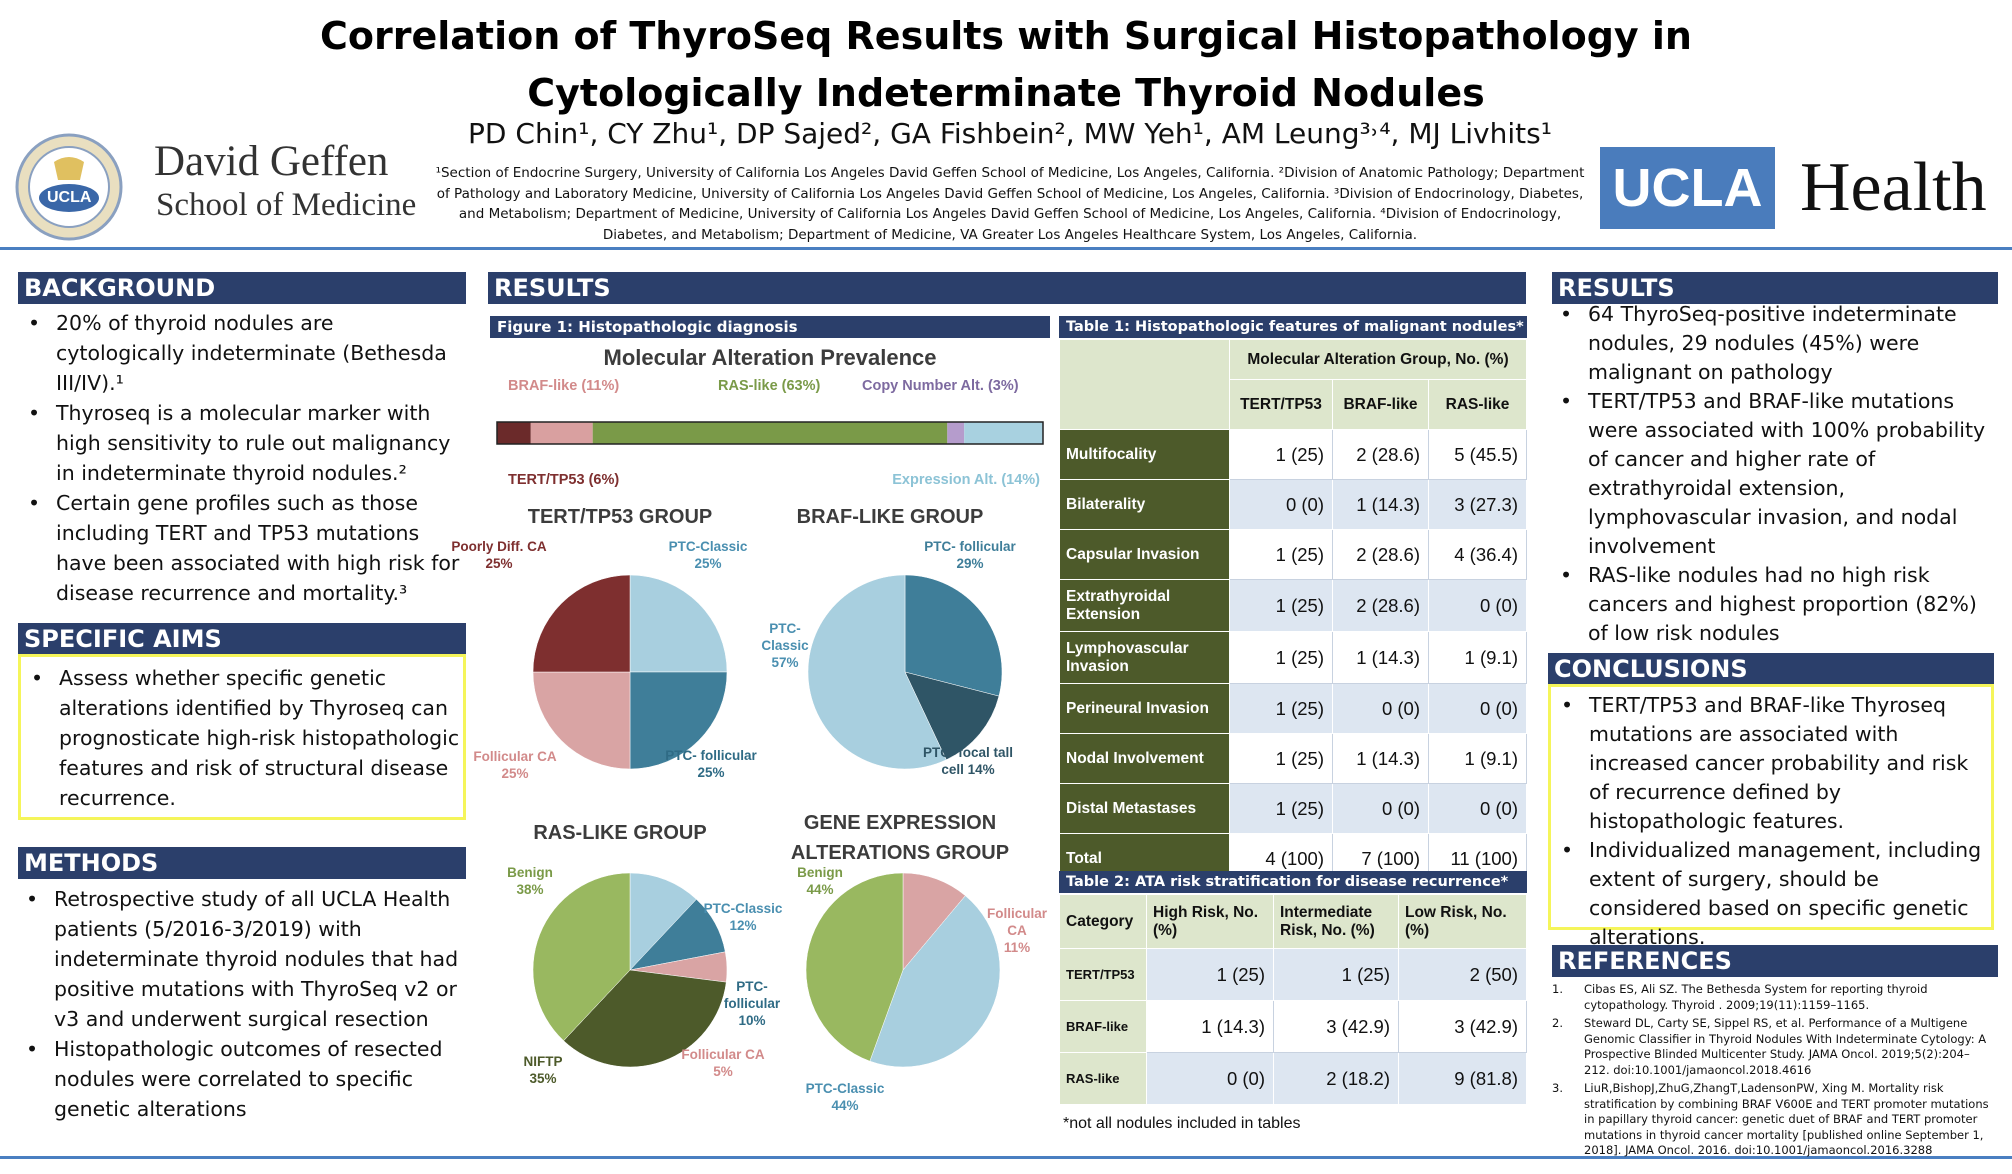 The image size is (2012, 1174). What do you see at coordinates (1380, 808) in the screenshot?
I see `table-1-cell: 0 (0)` at bounding box center [1380, 808].